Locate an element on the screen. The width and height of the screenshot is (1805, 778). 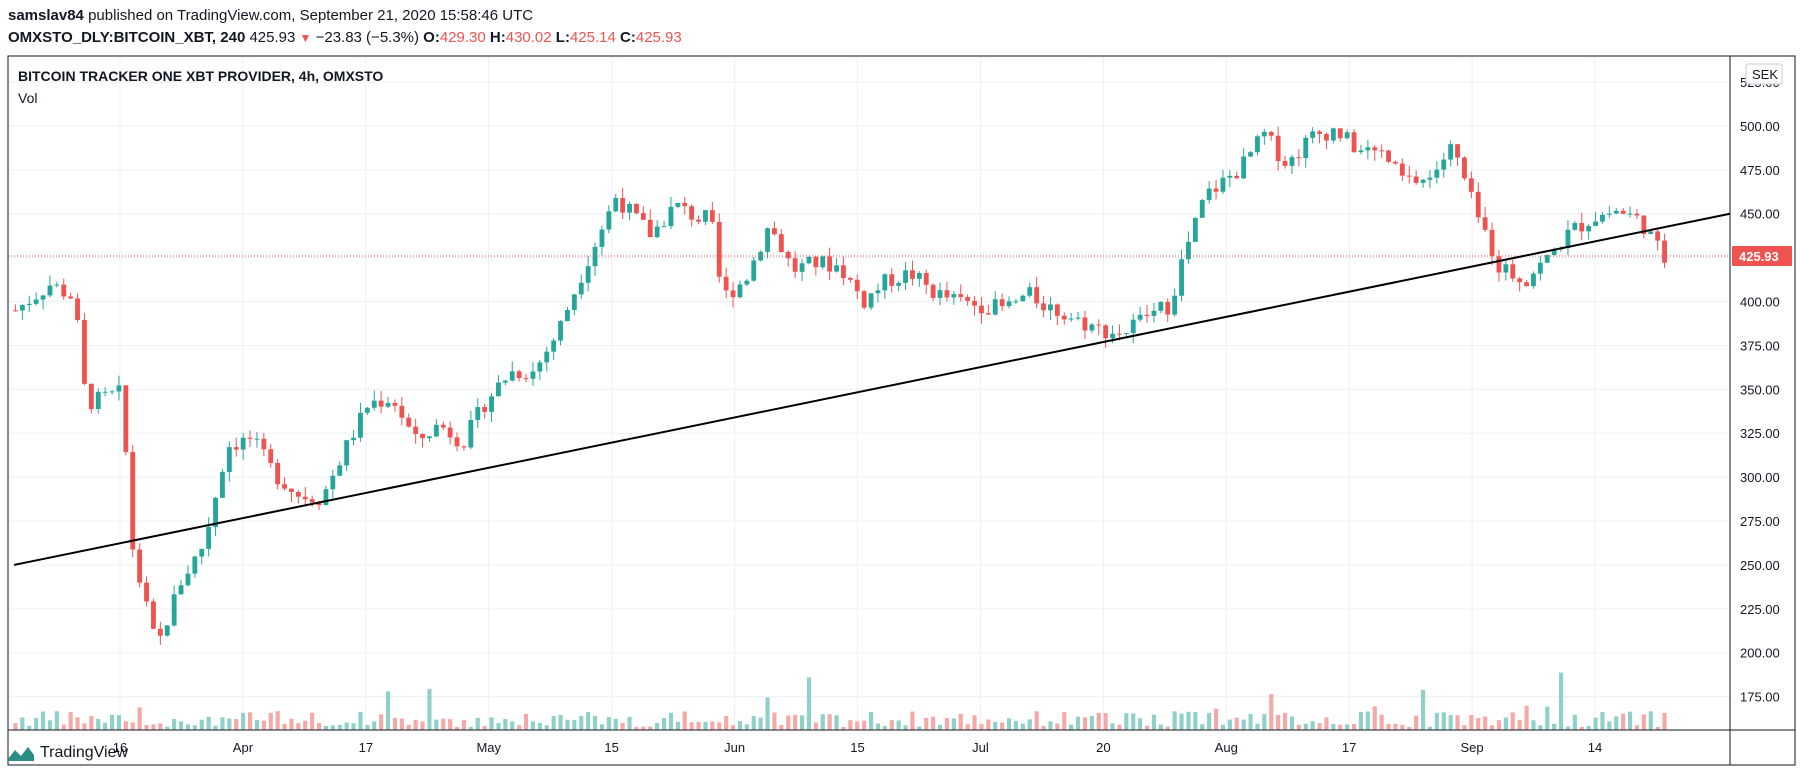
time-tick-label: 16 is located at coordinates (120, 747).